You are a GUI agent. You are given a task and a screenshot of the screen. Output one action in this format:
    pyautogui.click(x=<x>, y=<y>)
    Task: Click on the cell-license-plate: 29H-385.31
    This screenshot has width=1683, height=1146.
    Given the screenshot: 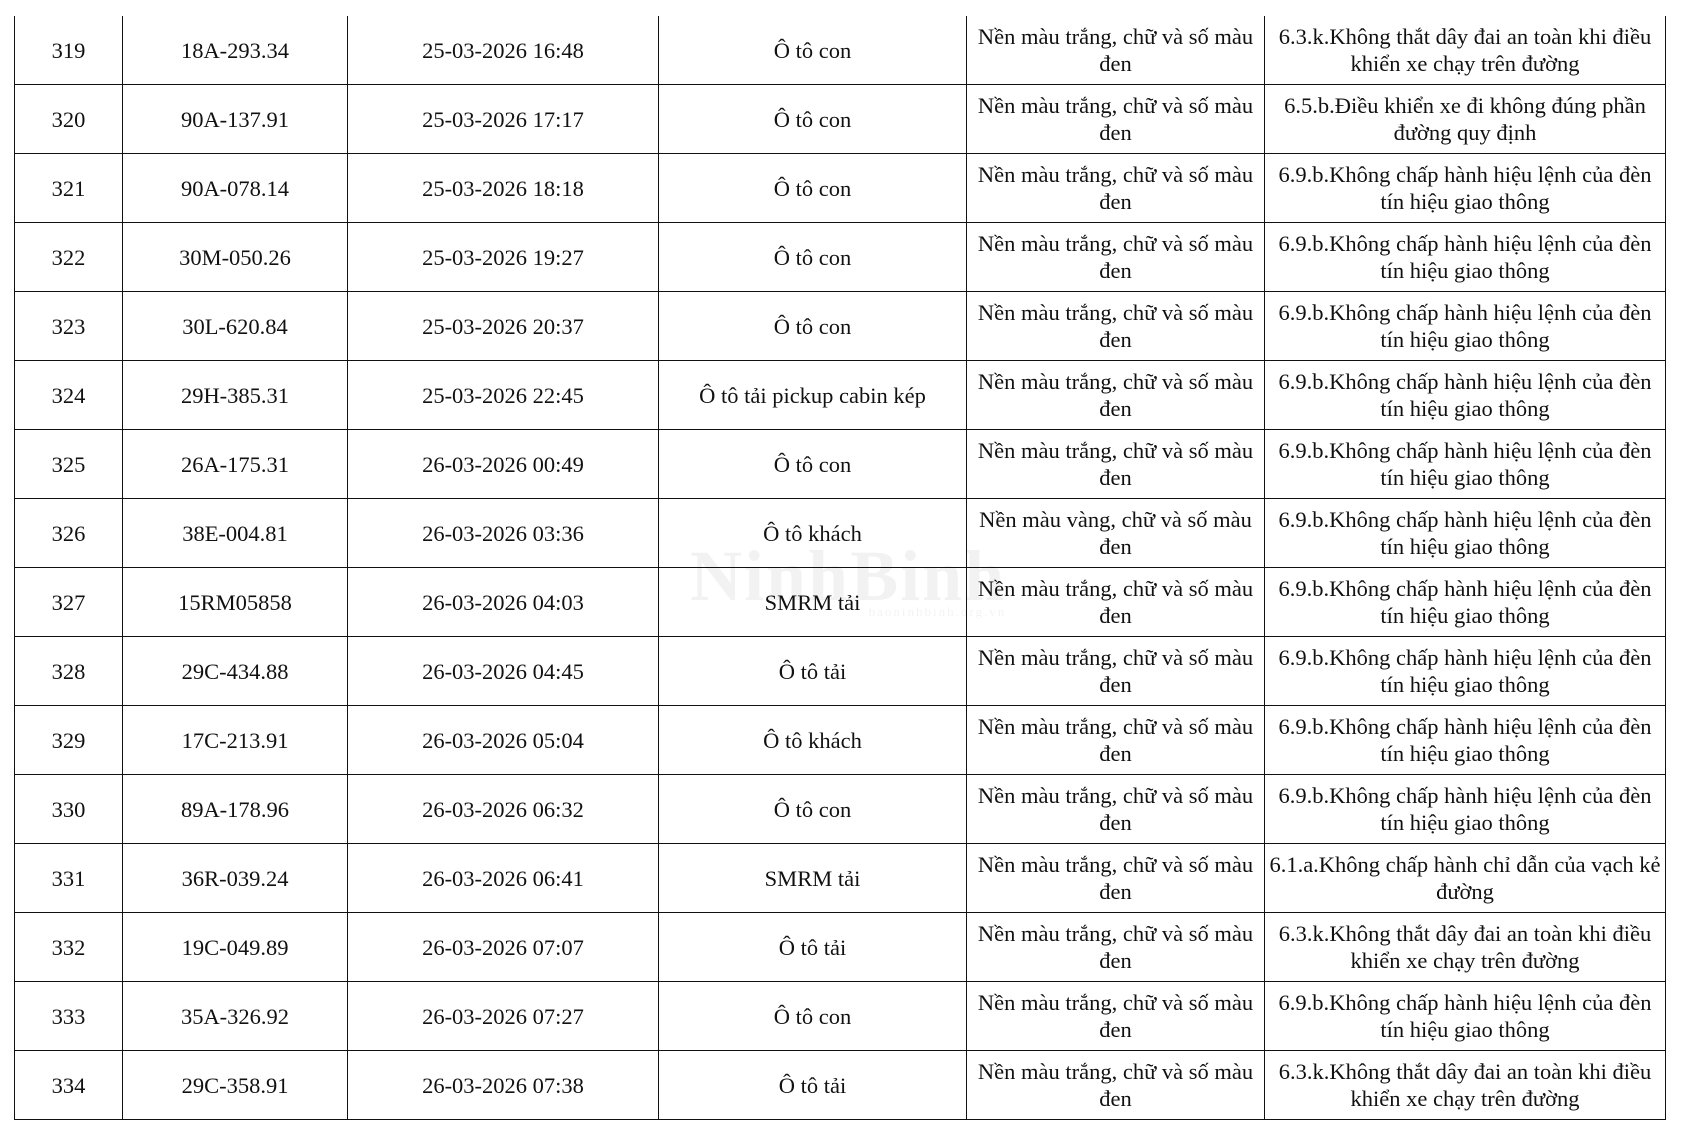 What is the action you would take?
    pyautogui.click(x=235, y=395)
    